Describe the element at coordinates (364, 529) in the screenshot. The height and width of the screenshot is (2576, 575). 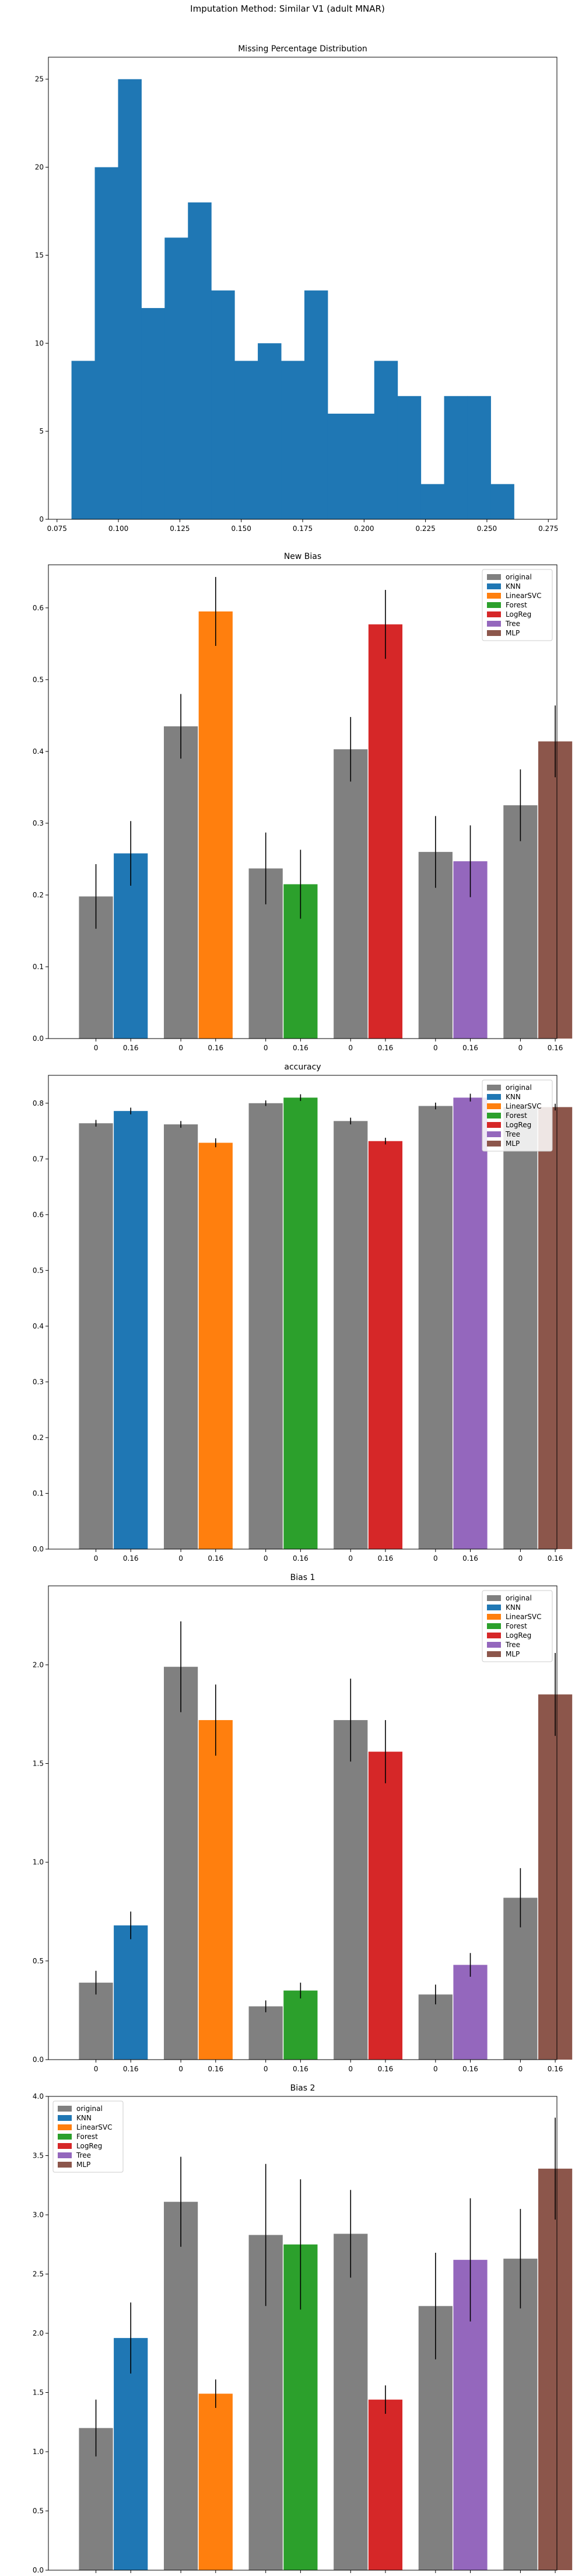
I see `x-tick-label: 0.200` at that location.